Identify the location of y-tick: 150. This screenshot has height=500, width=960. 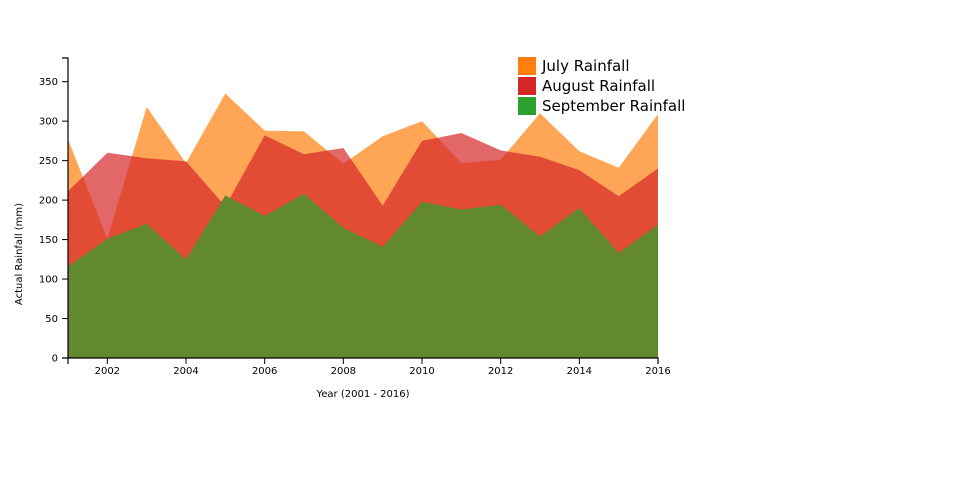
(53, 240).